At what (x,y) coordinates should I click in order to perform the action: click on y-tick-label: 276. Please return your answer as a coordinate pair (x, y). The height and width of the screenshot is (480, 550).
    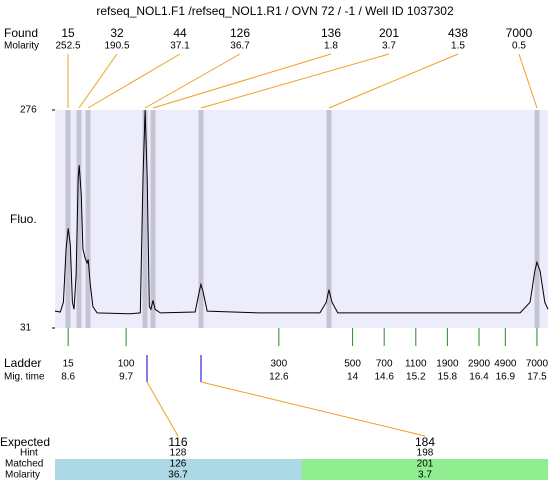
    Looking at the image, I should click on (28, 110).